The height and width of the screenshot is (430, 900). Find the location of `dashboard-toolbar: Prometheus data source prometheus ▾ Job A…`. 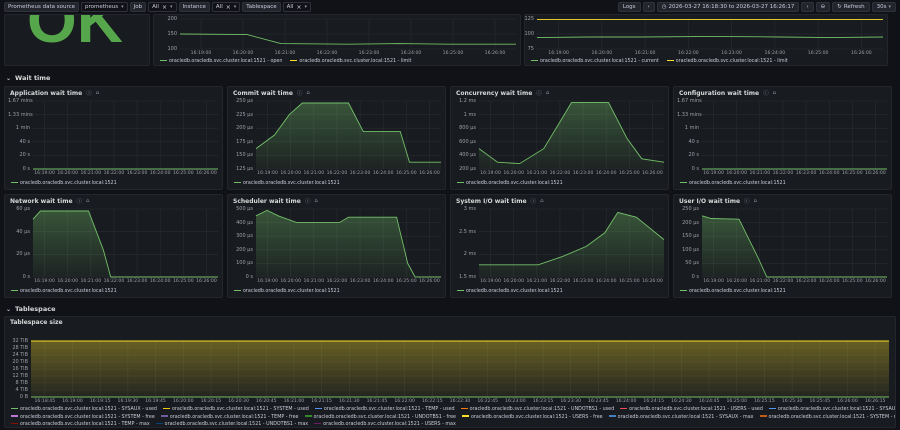

dashboard-toolbar: Prometheus data source prometheus ▾ Job A… is located at coordinates (450, 7).